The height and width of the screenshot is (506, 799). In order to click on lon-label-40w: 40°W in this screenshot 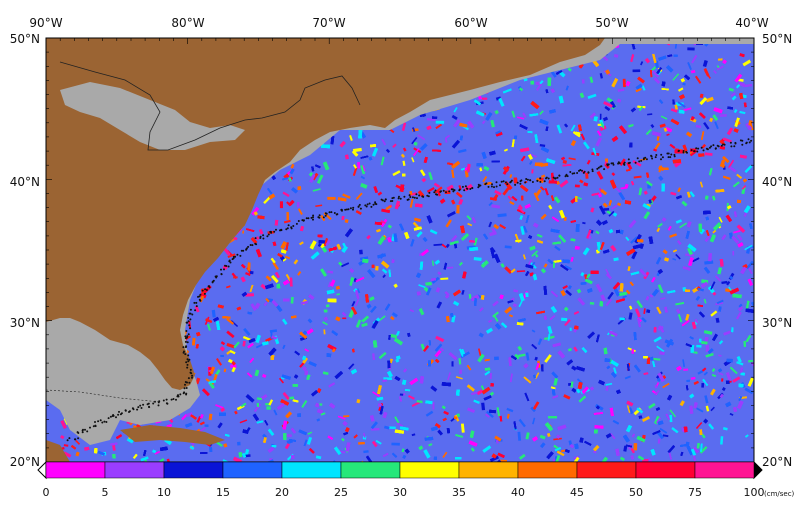, I will do `click(751, 23)`.